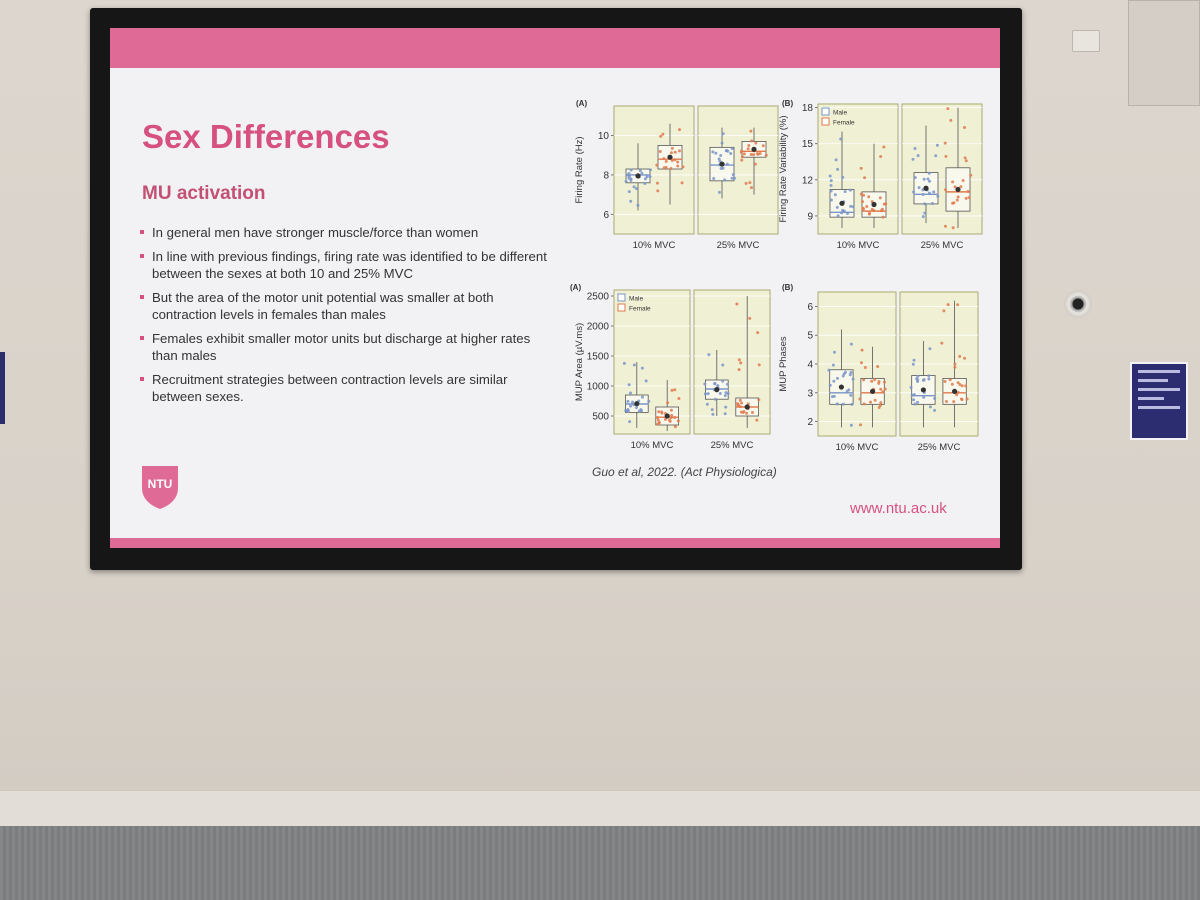 The height and width of the screenshot is (900, 1200). What do you see at coordinates (555, 543) in the screenshot?
I see `slide-bottom-bar` at bounding box center [555, 543].